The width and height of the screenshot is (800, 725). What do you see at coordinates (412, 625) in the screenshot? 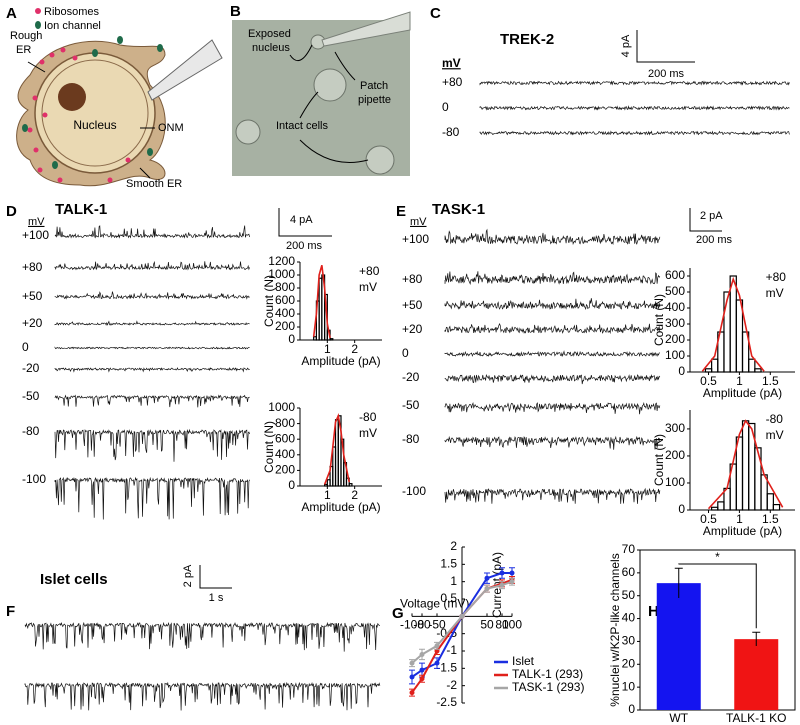
I see `x-tick-label: -100` at bounding box center [412, 625].